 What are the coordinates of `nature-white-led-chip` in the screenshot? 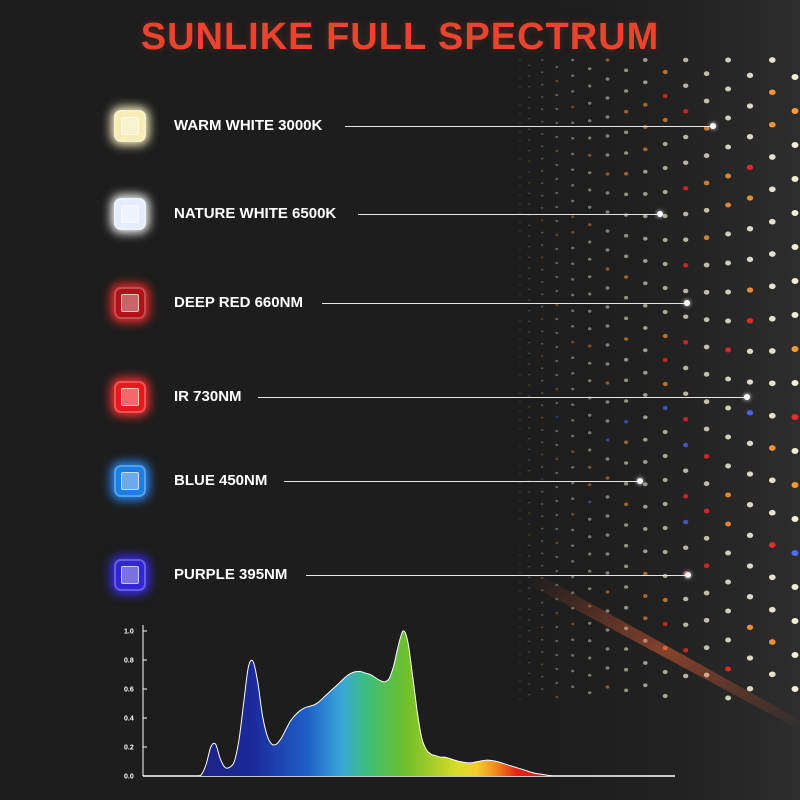 It's located at (130, 214).